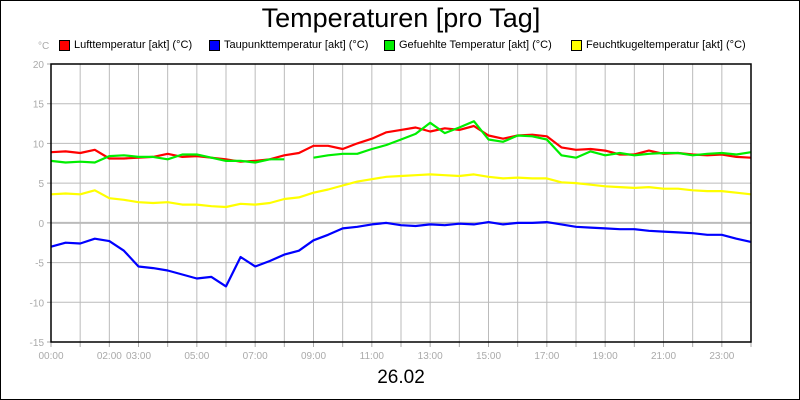  What do you see at coordinates (138, 356) in the screenshot?
I see `x-tick-label: 03:00` at bounding box center [138, 356].